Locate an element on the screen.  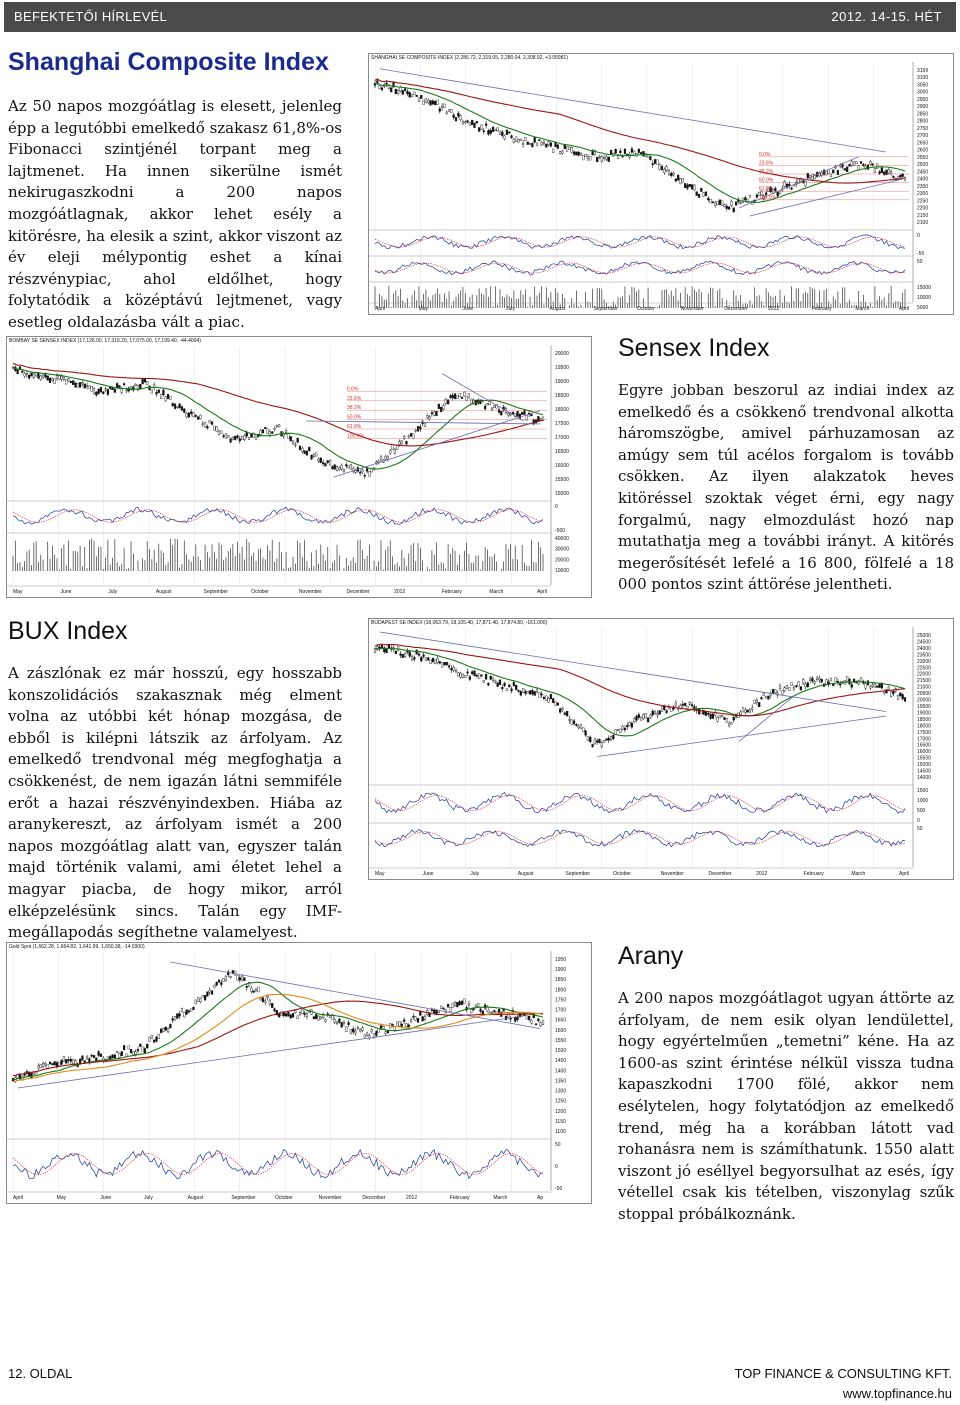
panel-tick-label: -50 is located at coordinates (558, 1189).